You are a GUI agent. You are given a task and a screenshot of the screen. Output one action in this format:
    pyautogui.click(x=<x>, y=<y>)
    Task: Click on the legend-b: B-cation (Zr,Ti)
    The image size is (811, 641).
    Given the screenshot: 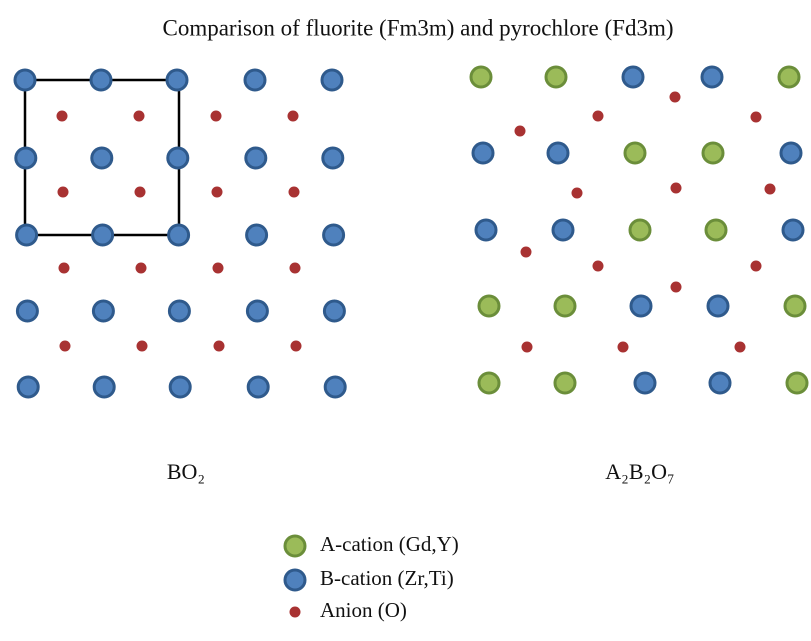 What is the action you would take?
    pyautogui.click(x=387, y=578)
    